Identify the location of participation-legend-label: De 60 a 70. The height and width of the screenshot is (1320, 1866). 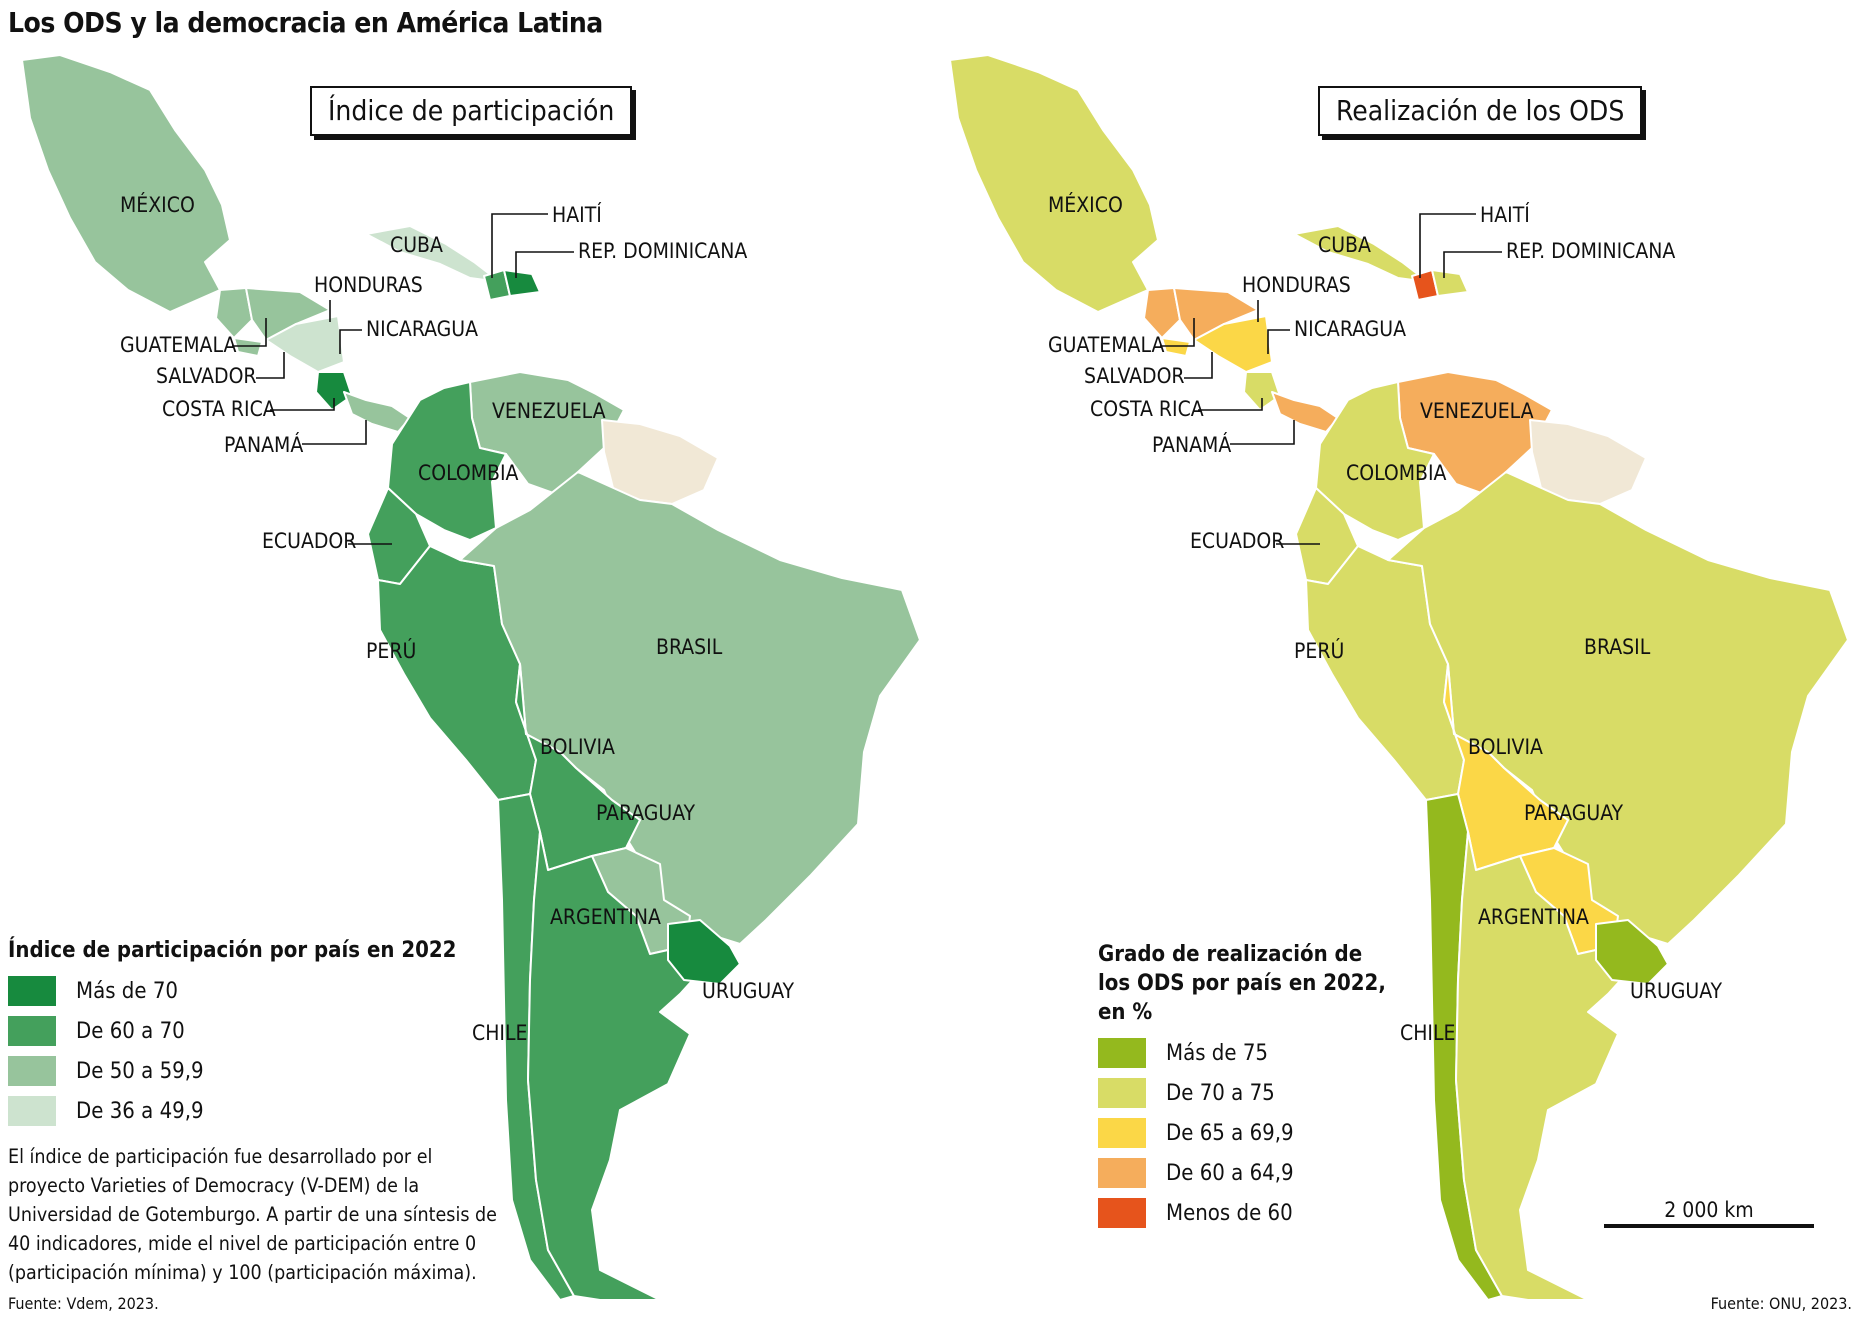
(130, 1031).